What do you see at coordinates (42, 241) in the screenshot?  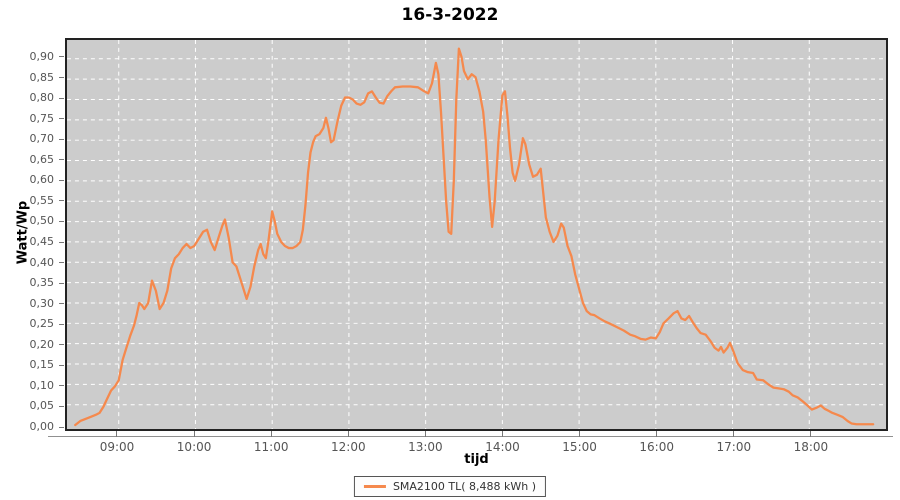 I see `y-tick-label: 0,45` at bounding box center [42, 241].